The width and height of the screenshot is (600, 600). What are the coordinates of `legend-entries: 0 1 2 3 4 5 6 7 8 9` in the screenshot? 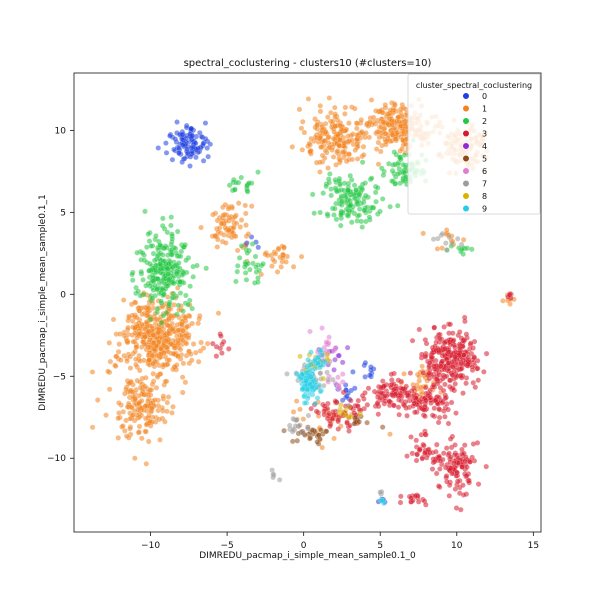 It's located at (474, 153).